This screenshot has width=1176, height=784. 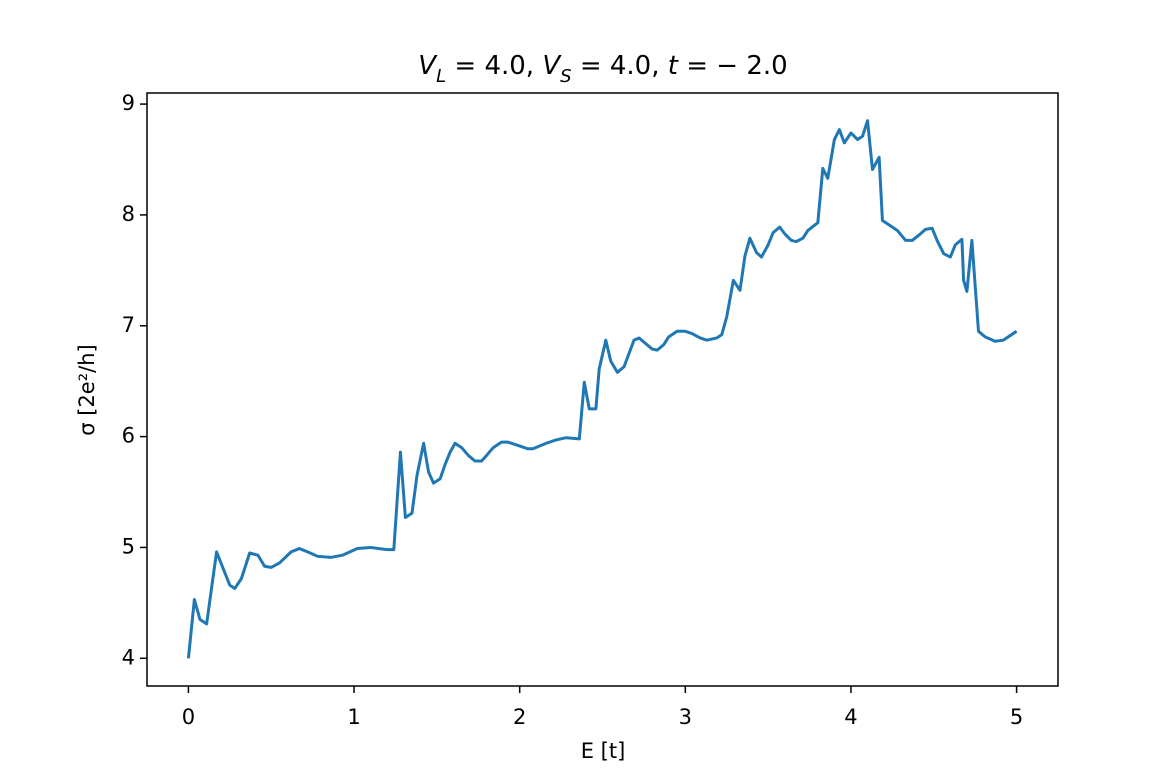 What do you see at coordinates (128, 325) in the screenshot?
I see `y-tick-label: 7` at bounding box center [128, 325].